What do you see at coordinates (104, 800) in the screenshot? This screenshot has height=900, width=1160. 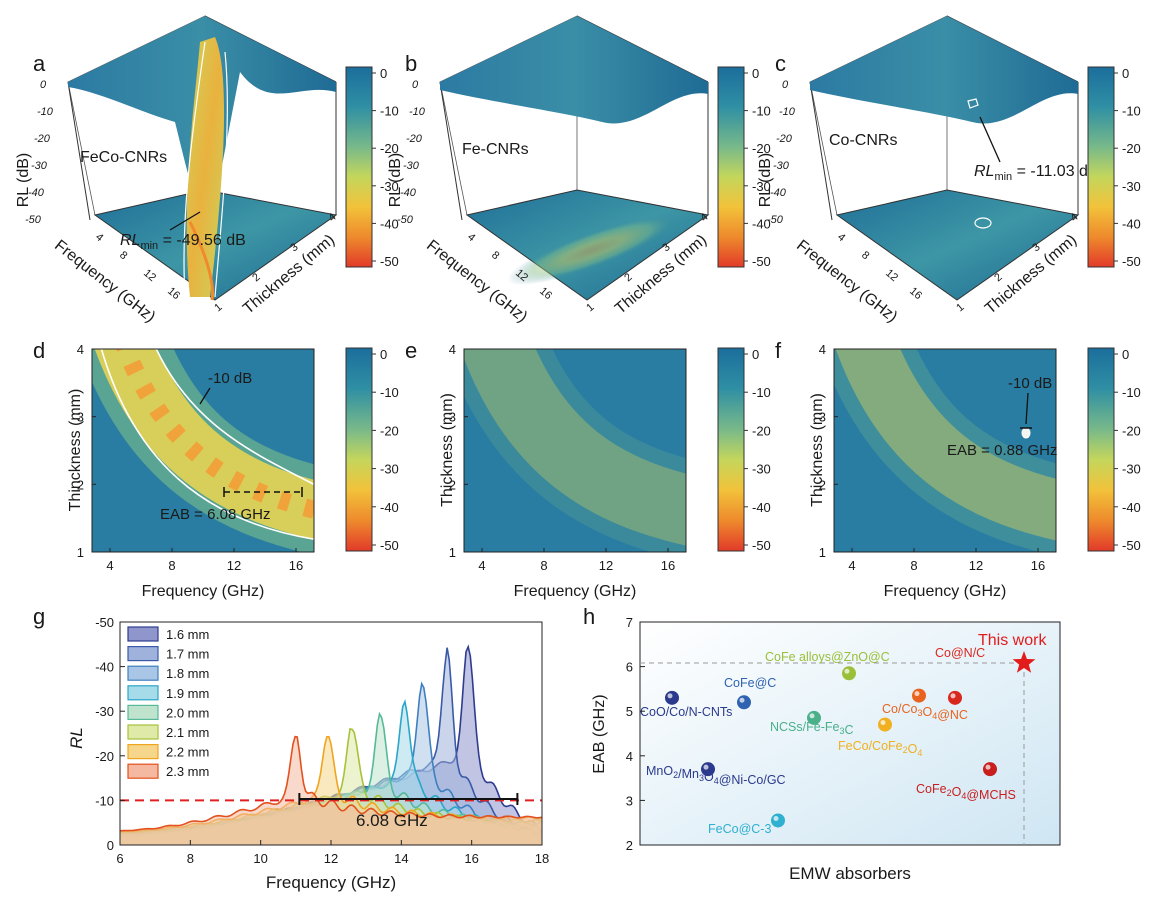 I see `y-tick-label: -10` at bounding box center [104, 800].